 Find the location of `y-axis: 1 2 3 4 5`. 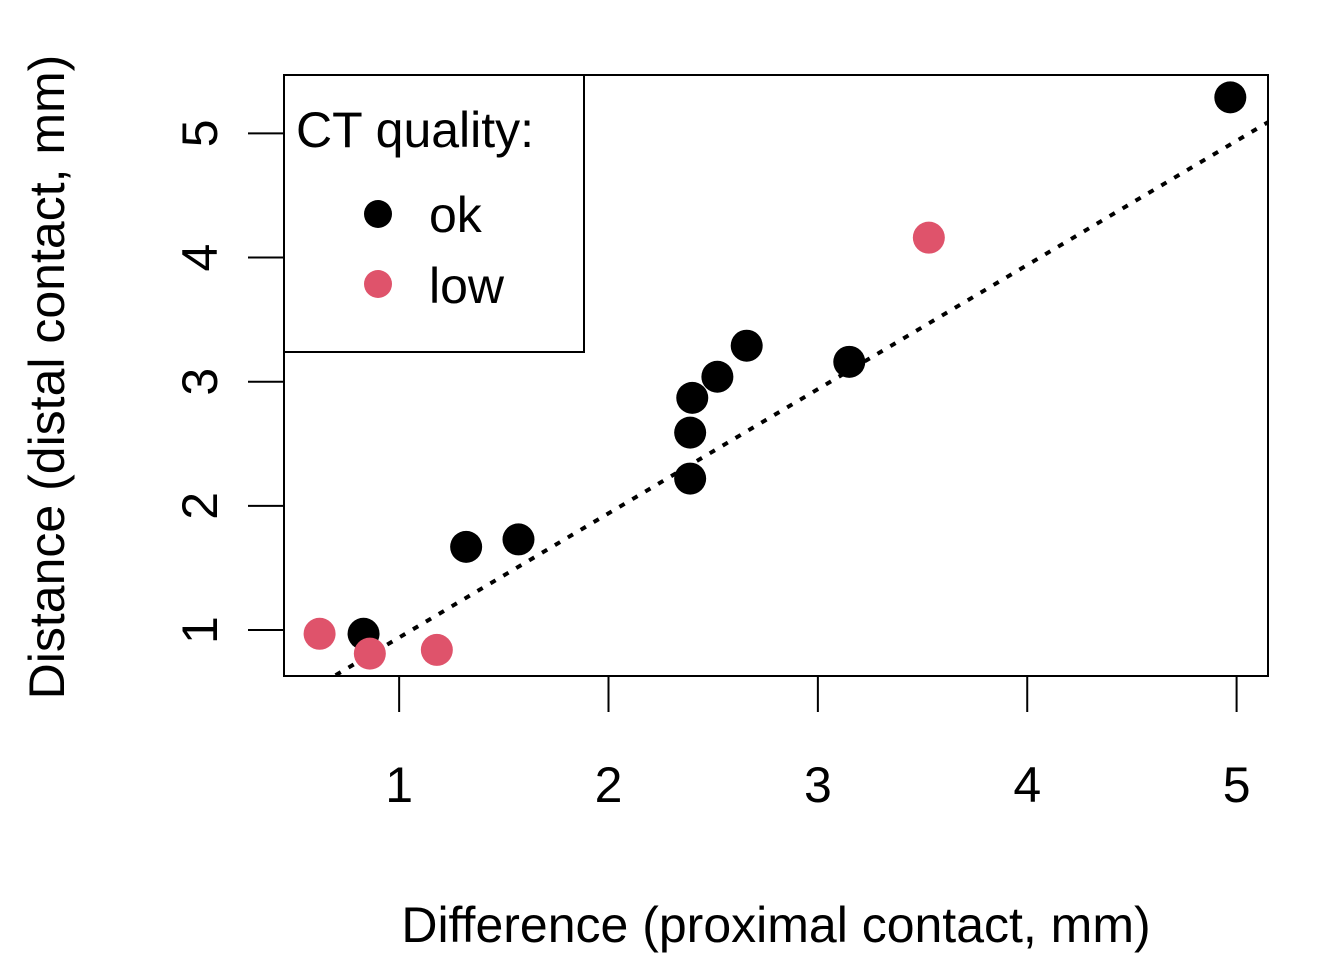

y-axis: 1 2 3 4 5 is located at coordinates (228, 381).